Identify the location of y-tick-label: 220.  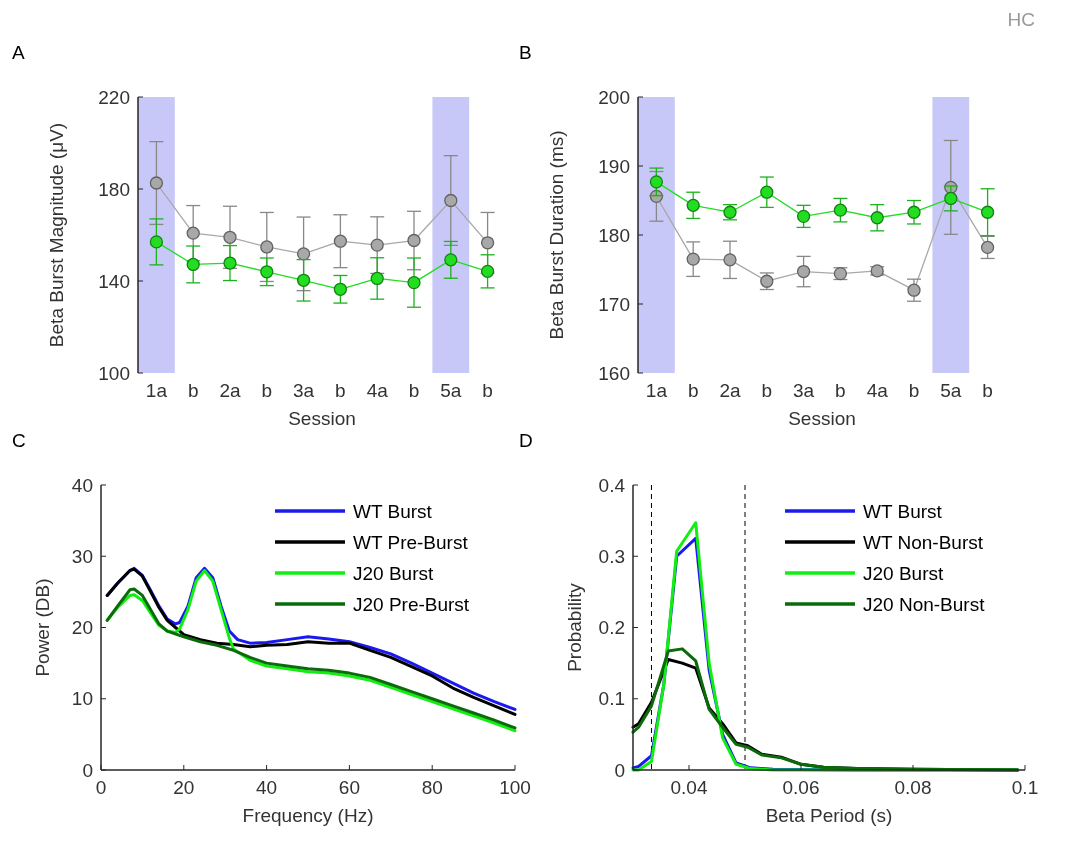
(114, 97).